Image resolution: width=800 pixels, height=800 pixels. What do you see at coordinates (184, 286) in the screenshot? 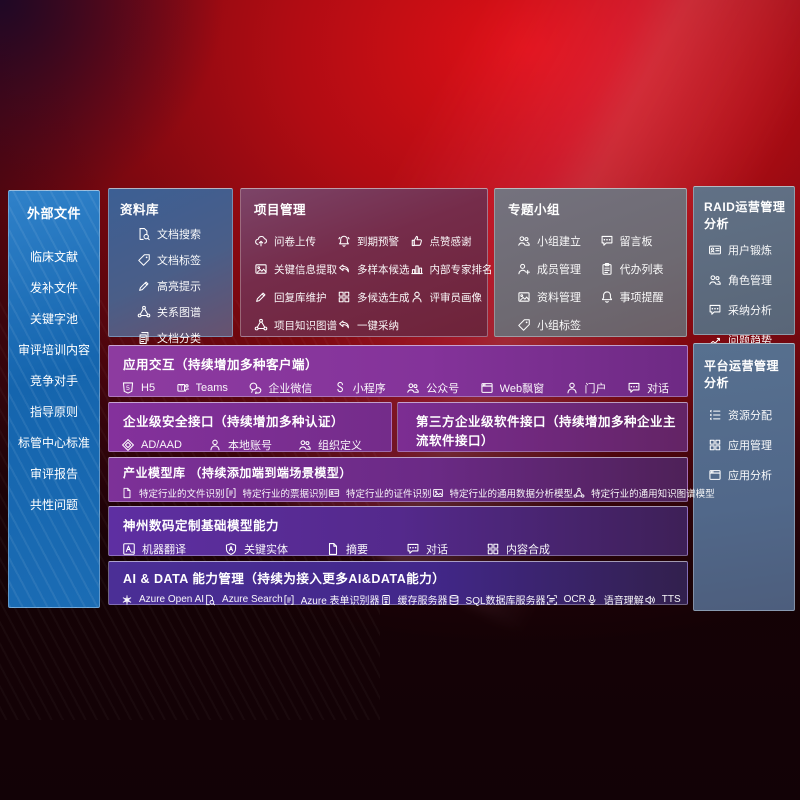
I see `feature-item: 高亮提示` at bounding box center [184, 286].